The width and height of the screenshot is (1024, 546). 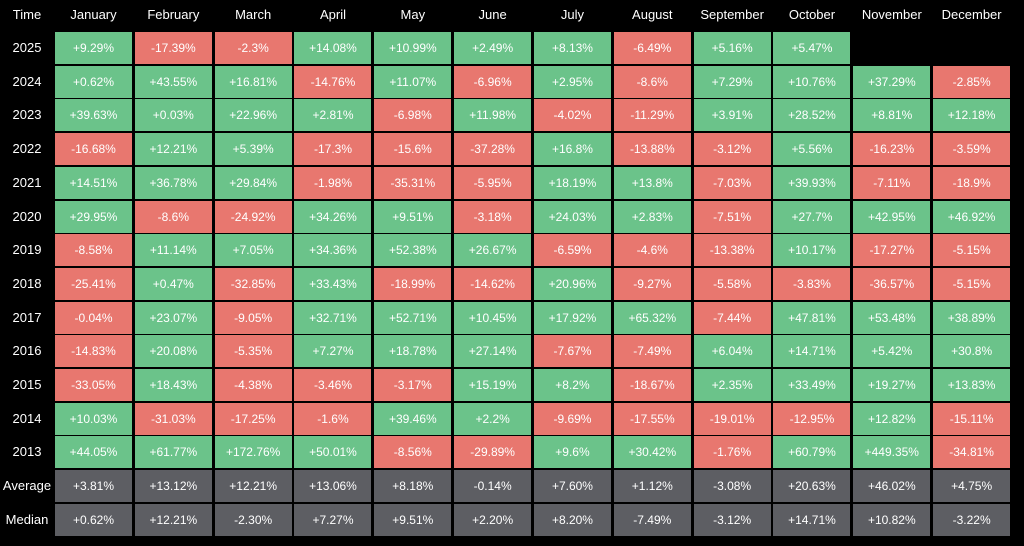 What do you see at coordinates (93, 216) in the screenshot?
I see `return-cell: +29.95%` at bounding box center [93, 216].